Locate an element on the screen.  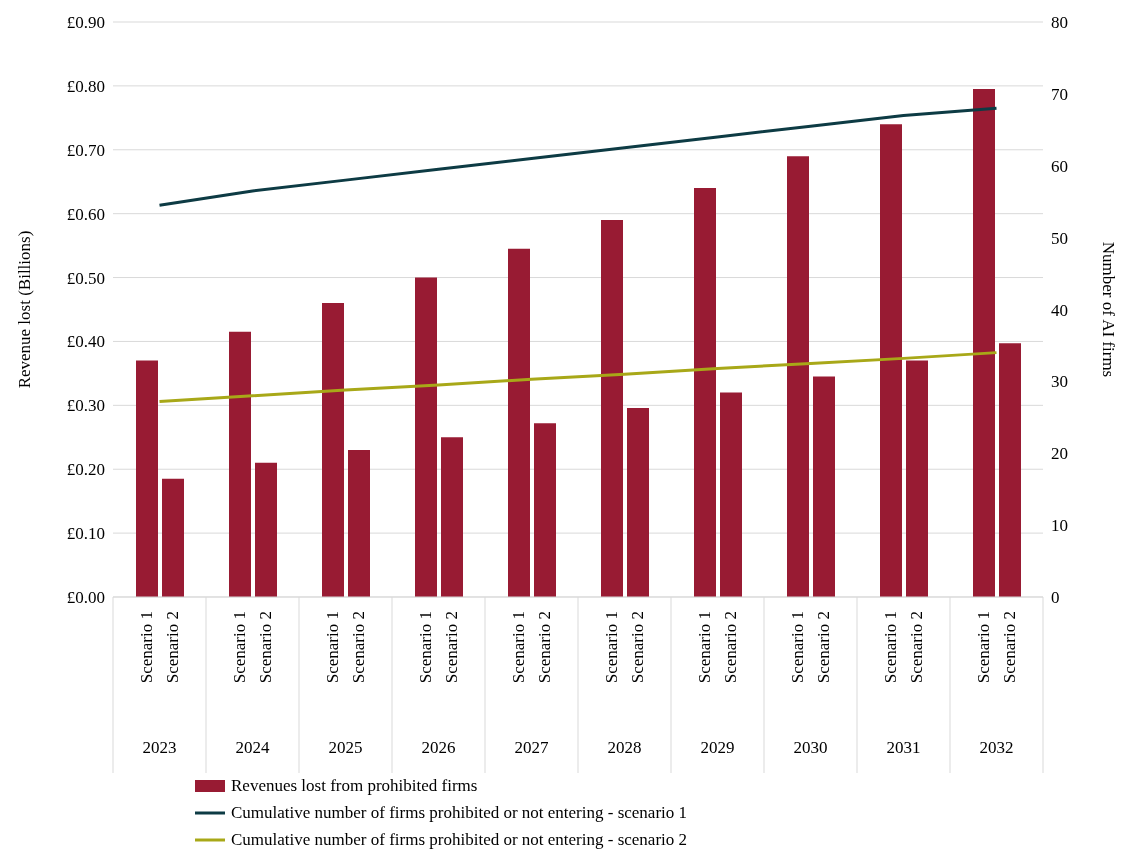
y-tick-label: £0.20 is located at coordinates (85, 470).